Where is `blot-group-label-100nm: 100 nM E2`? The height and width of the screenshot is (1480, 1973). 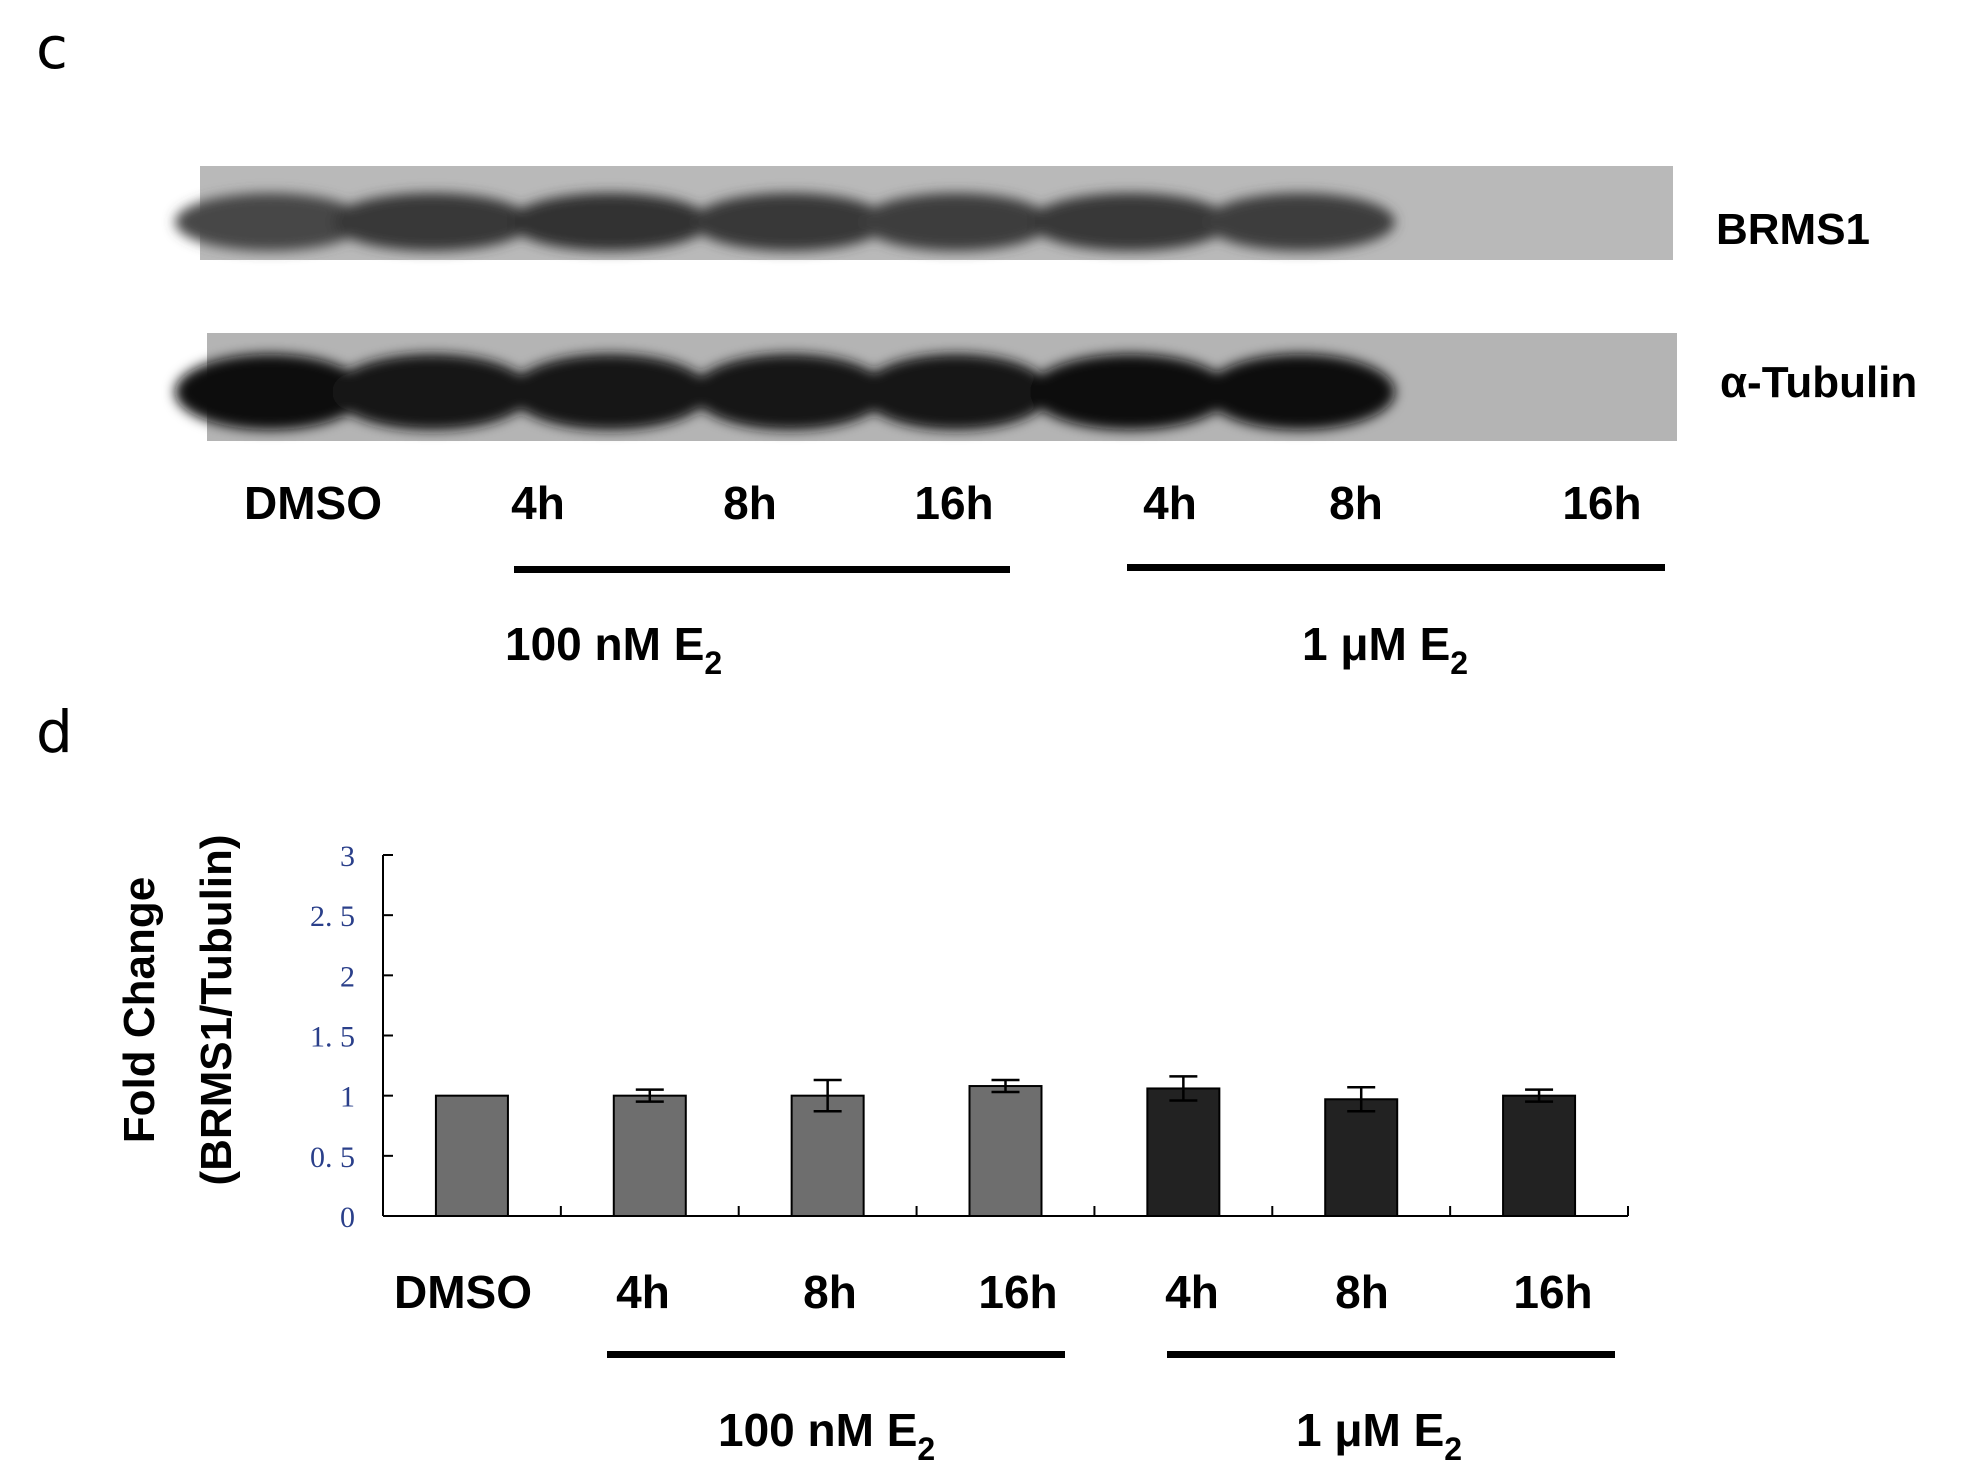 blot-group-label-100nm: 100 nM E2 is located at coordinates (613, 649).